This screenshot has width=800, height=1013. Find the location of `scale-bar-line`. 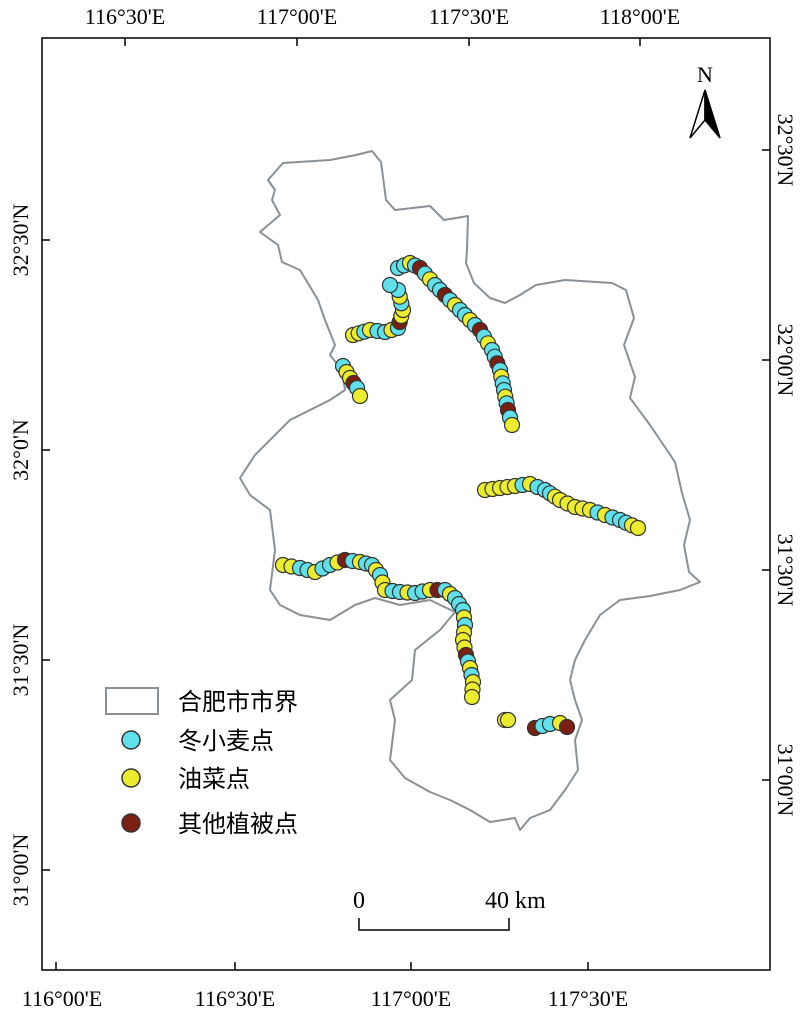

scale-bar-line is located at coordinates (434, 924).